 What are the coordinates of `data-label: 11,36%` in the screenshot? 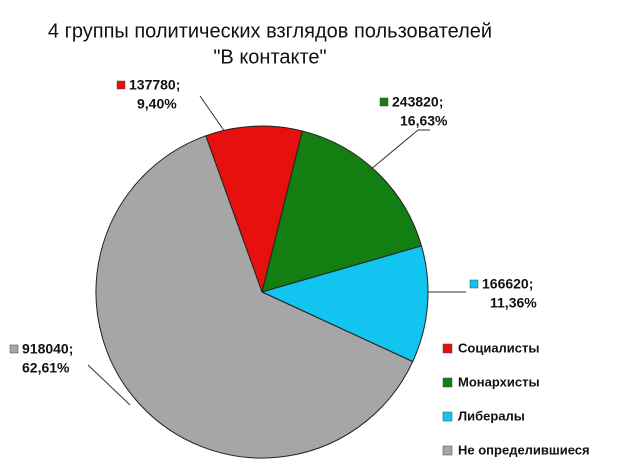 It's located at (513, 303).